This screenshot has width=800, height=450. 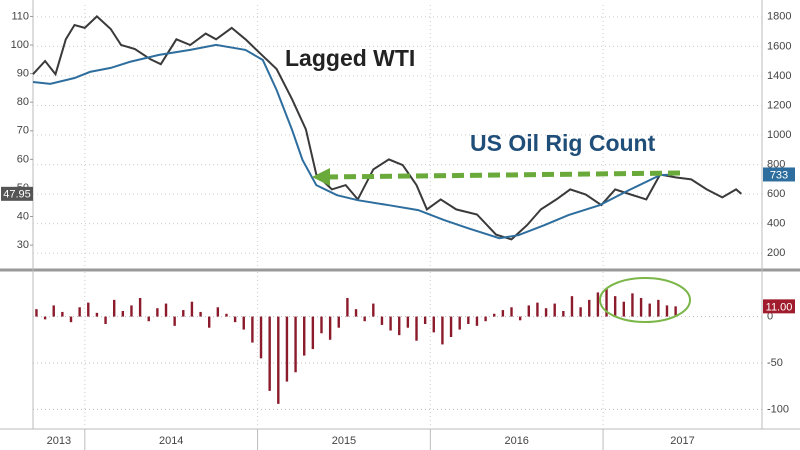 I want to click on x-tick-label: 2014, so click(x=171, y=441).